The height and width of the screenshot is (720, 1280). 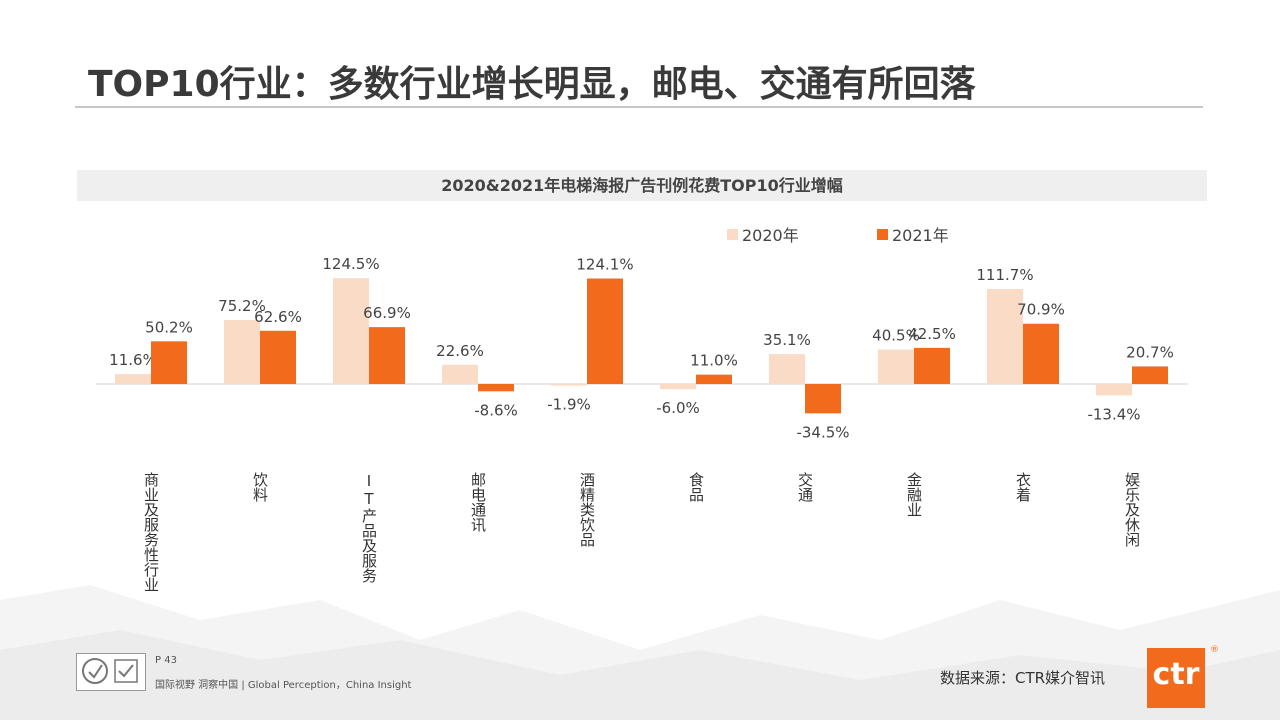 What do you see at coordinates (166, 660) in the screenshot?
I see `page-number: P 43` at bounding box center [166, 660].